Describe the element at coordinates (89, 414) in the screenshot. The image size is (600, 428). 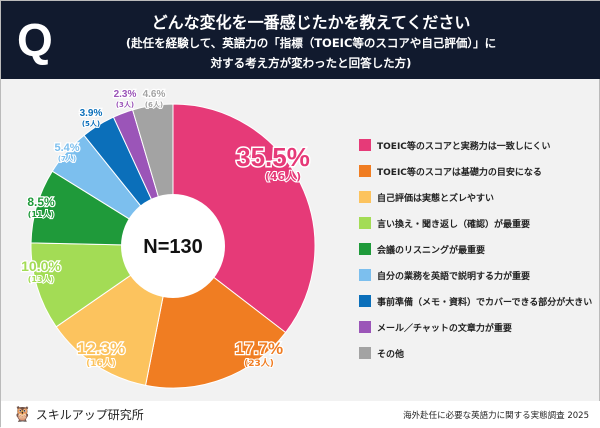
I see `brand-name: スキルアップ研究所` at that location.